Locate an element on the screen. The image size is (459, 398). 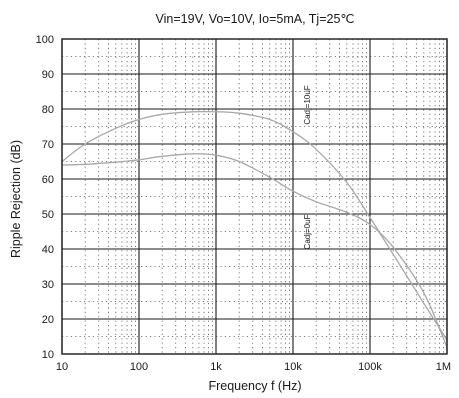
y-tick-labels: 10 20 30 40 50 60 70 80 90 100 is located at coordinates (45, 197).